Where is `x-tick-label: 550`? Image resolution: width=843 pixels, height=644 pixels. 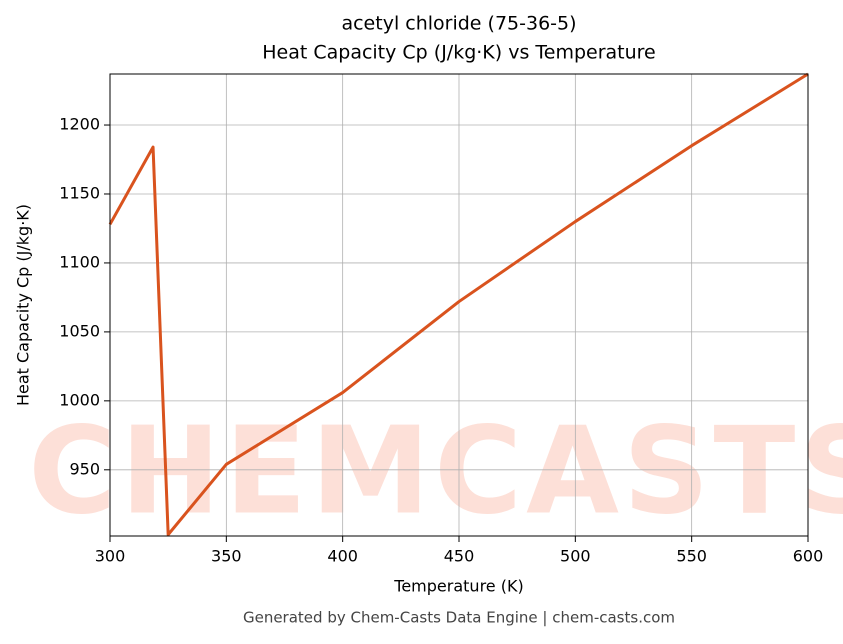 x-tick-label: 550 is located at coordinates (691, 556).